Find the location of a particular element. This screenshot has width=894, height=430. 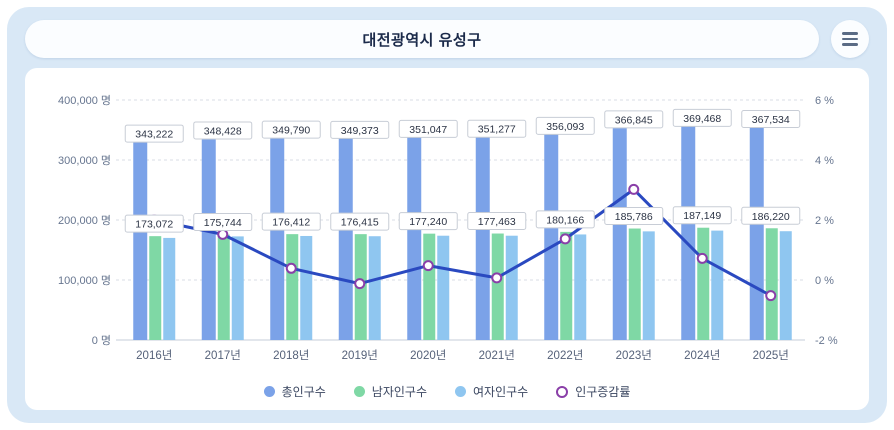

bar-male-2020년 is located at coordinates (429, 286).